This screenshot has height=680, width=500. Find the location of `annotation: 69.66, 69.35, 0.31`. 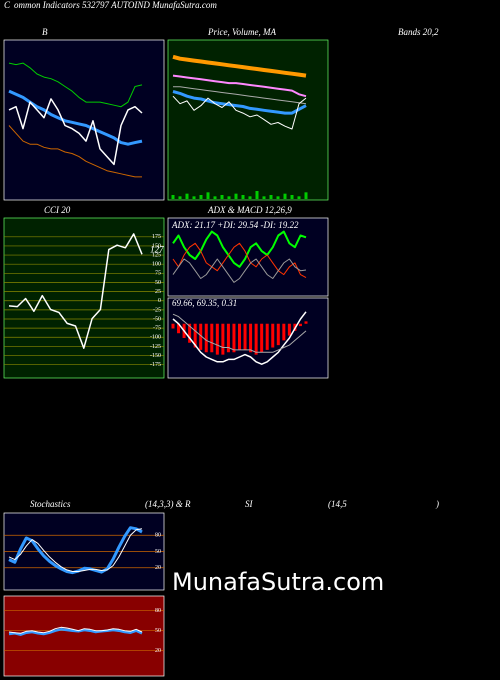

annotation: 69.66, 69.35, 0.31 is located at coordinates (204, 303).